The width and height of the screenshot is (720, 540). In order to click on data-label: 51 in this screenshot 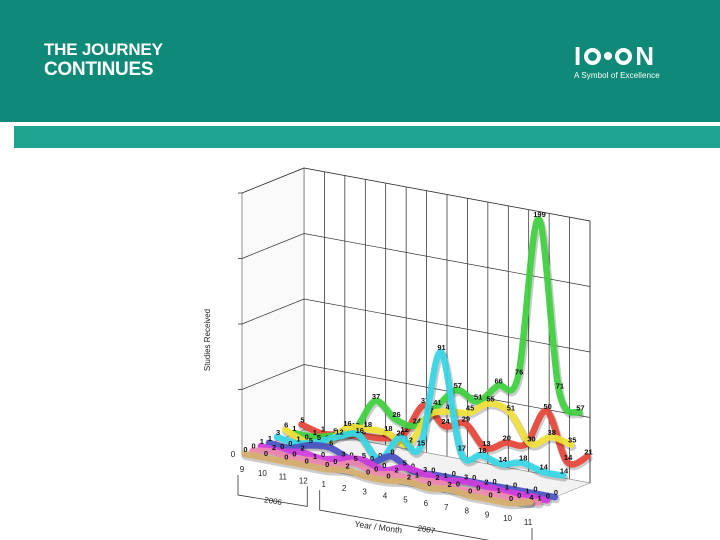, I will do `click(511, 407)`.